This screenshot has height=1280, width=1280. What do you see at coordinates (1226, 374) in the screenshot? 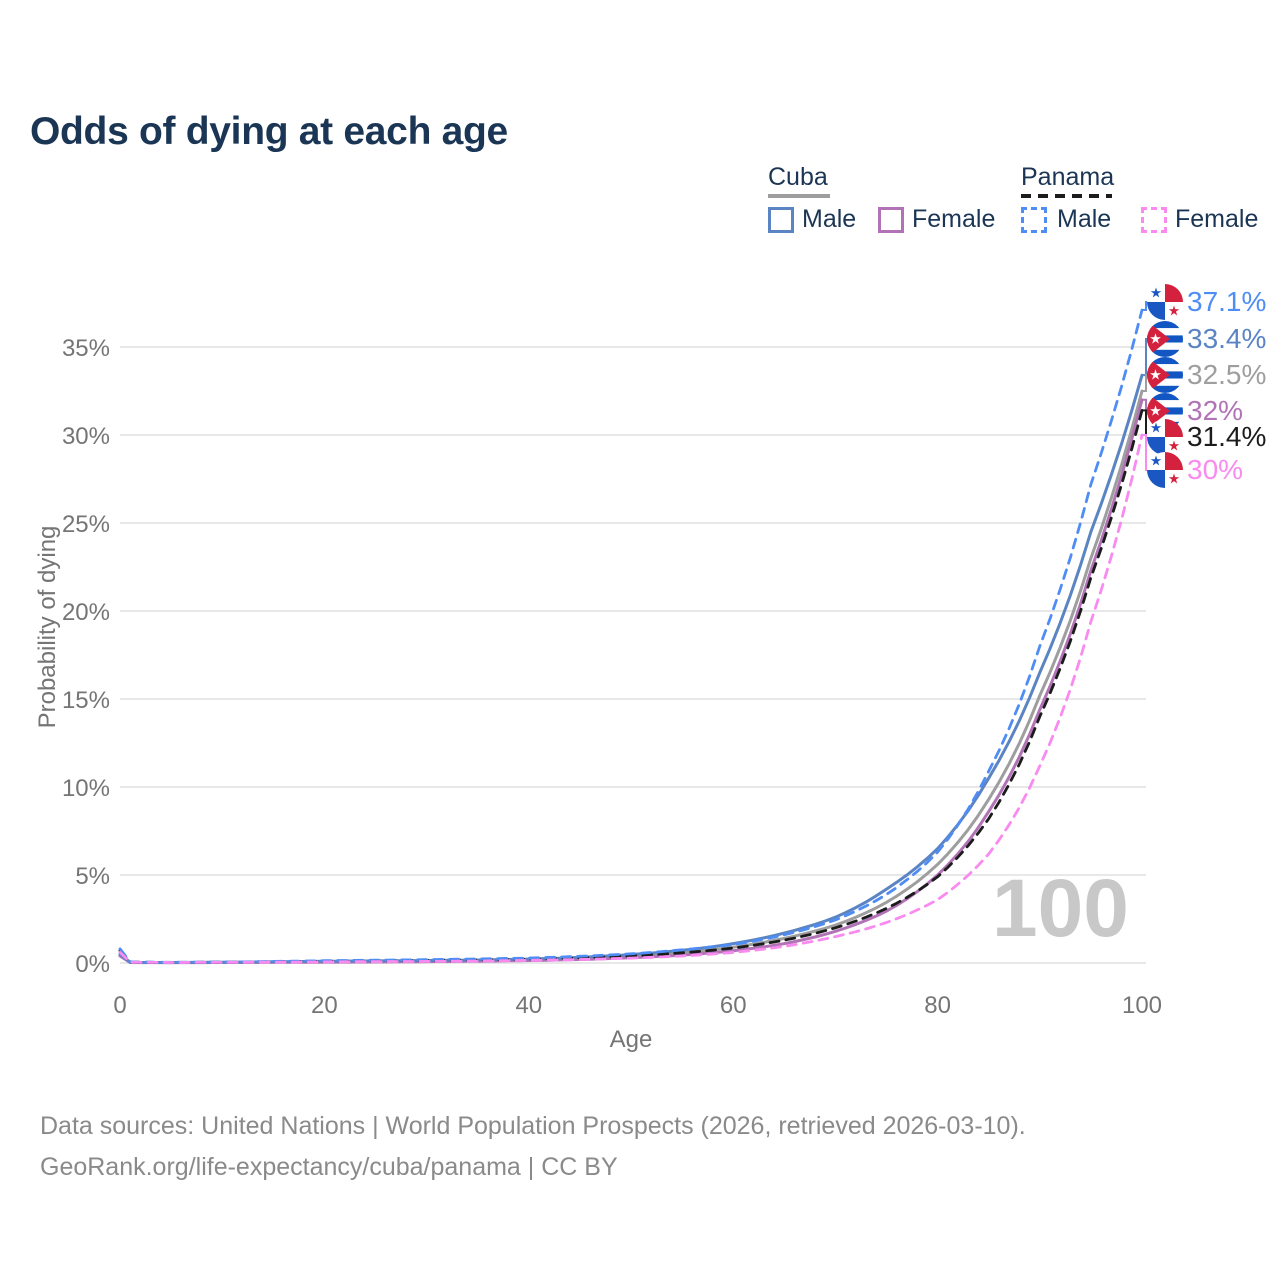
I see `end-value-label: 32.5%` at bounding box center [1226, 374].